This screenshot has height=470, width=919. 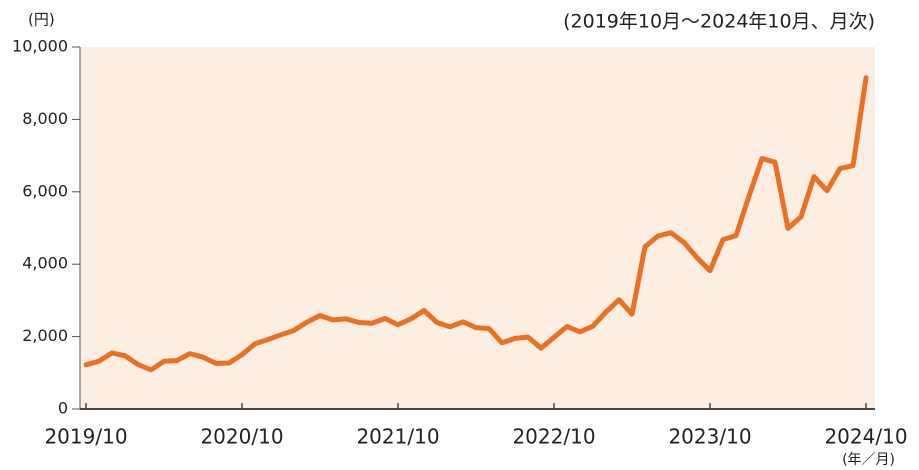 What do you see at coordinates (719, 22) in the screenshot?
I see `chart-title: (2019年10月〜2024年10月、月次)` at bounding box center [719, 22].